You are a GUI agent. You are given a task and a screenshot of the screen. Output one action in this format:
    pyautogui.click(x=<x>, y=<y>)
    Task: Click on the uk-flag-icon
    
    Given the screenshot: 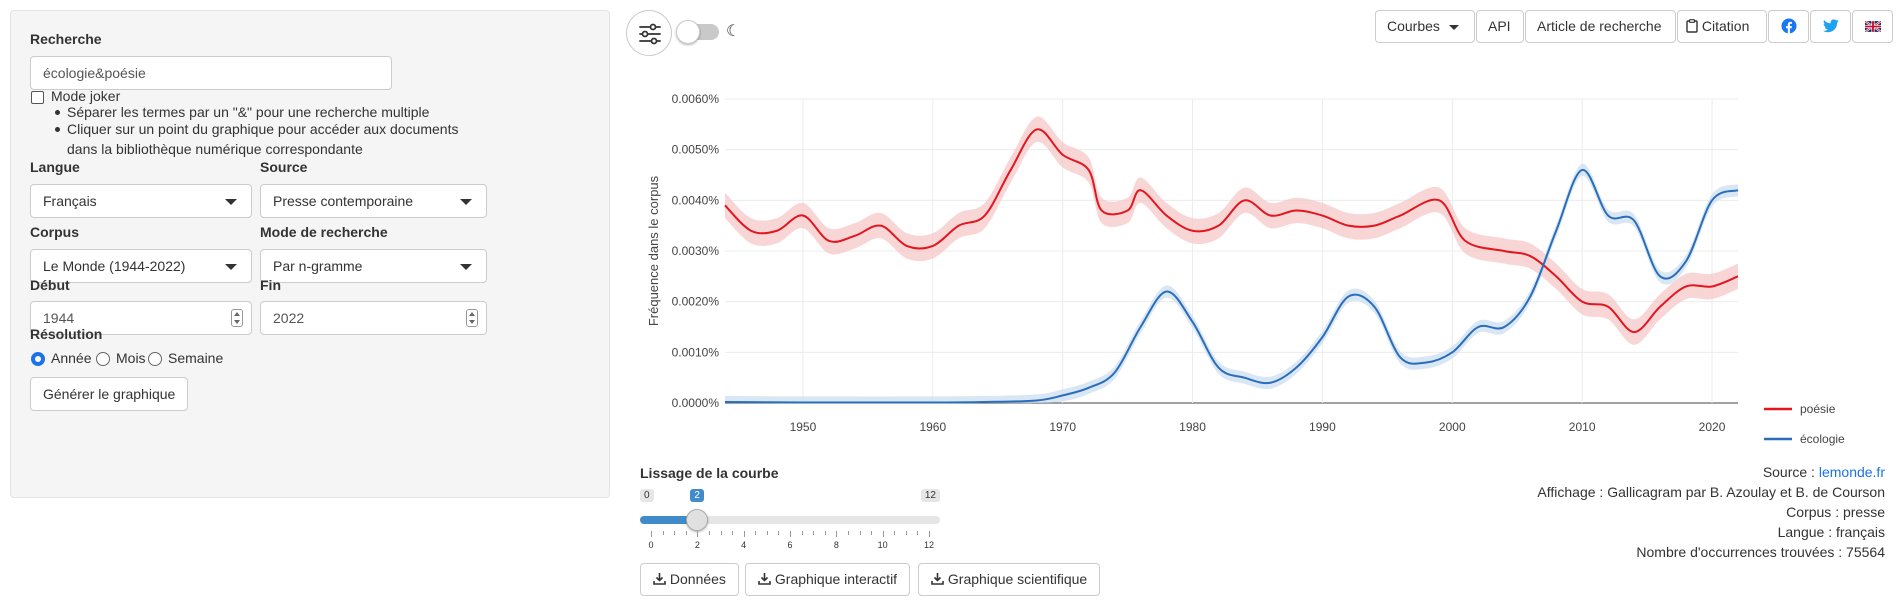 What is the action you would take?
    pyautogui.click(x=1872, y=26)
    